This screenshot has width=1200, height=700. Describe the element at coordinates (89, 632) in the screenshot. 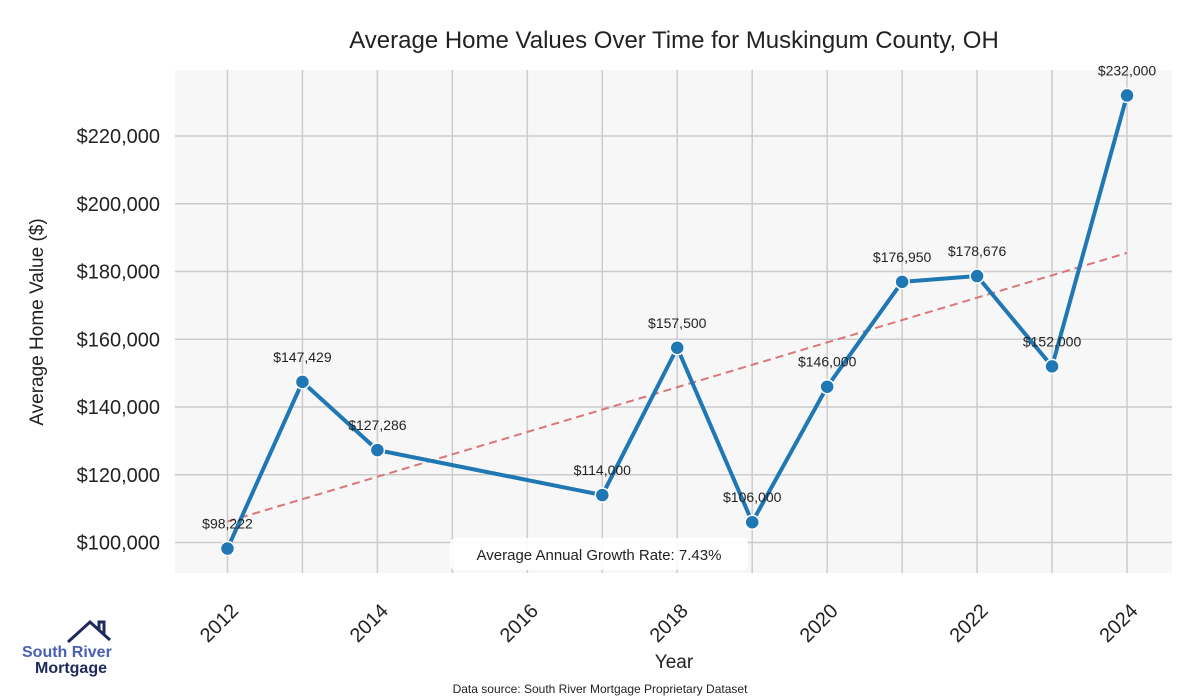

I see `house-roof-icon` at that location.